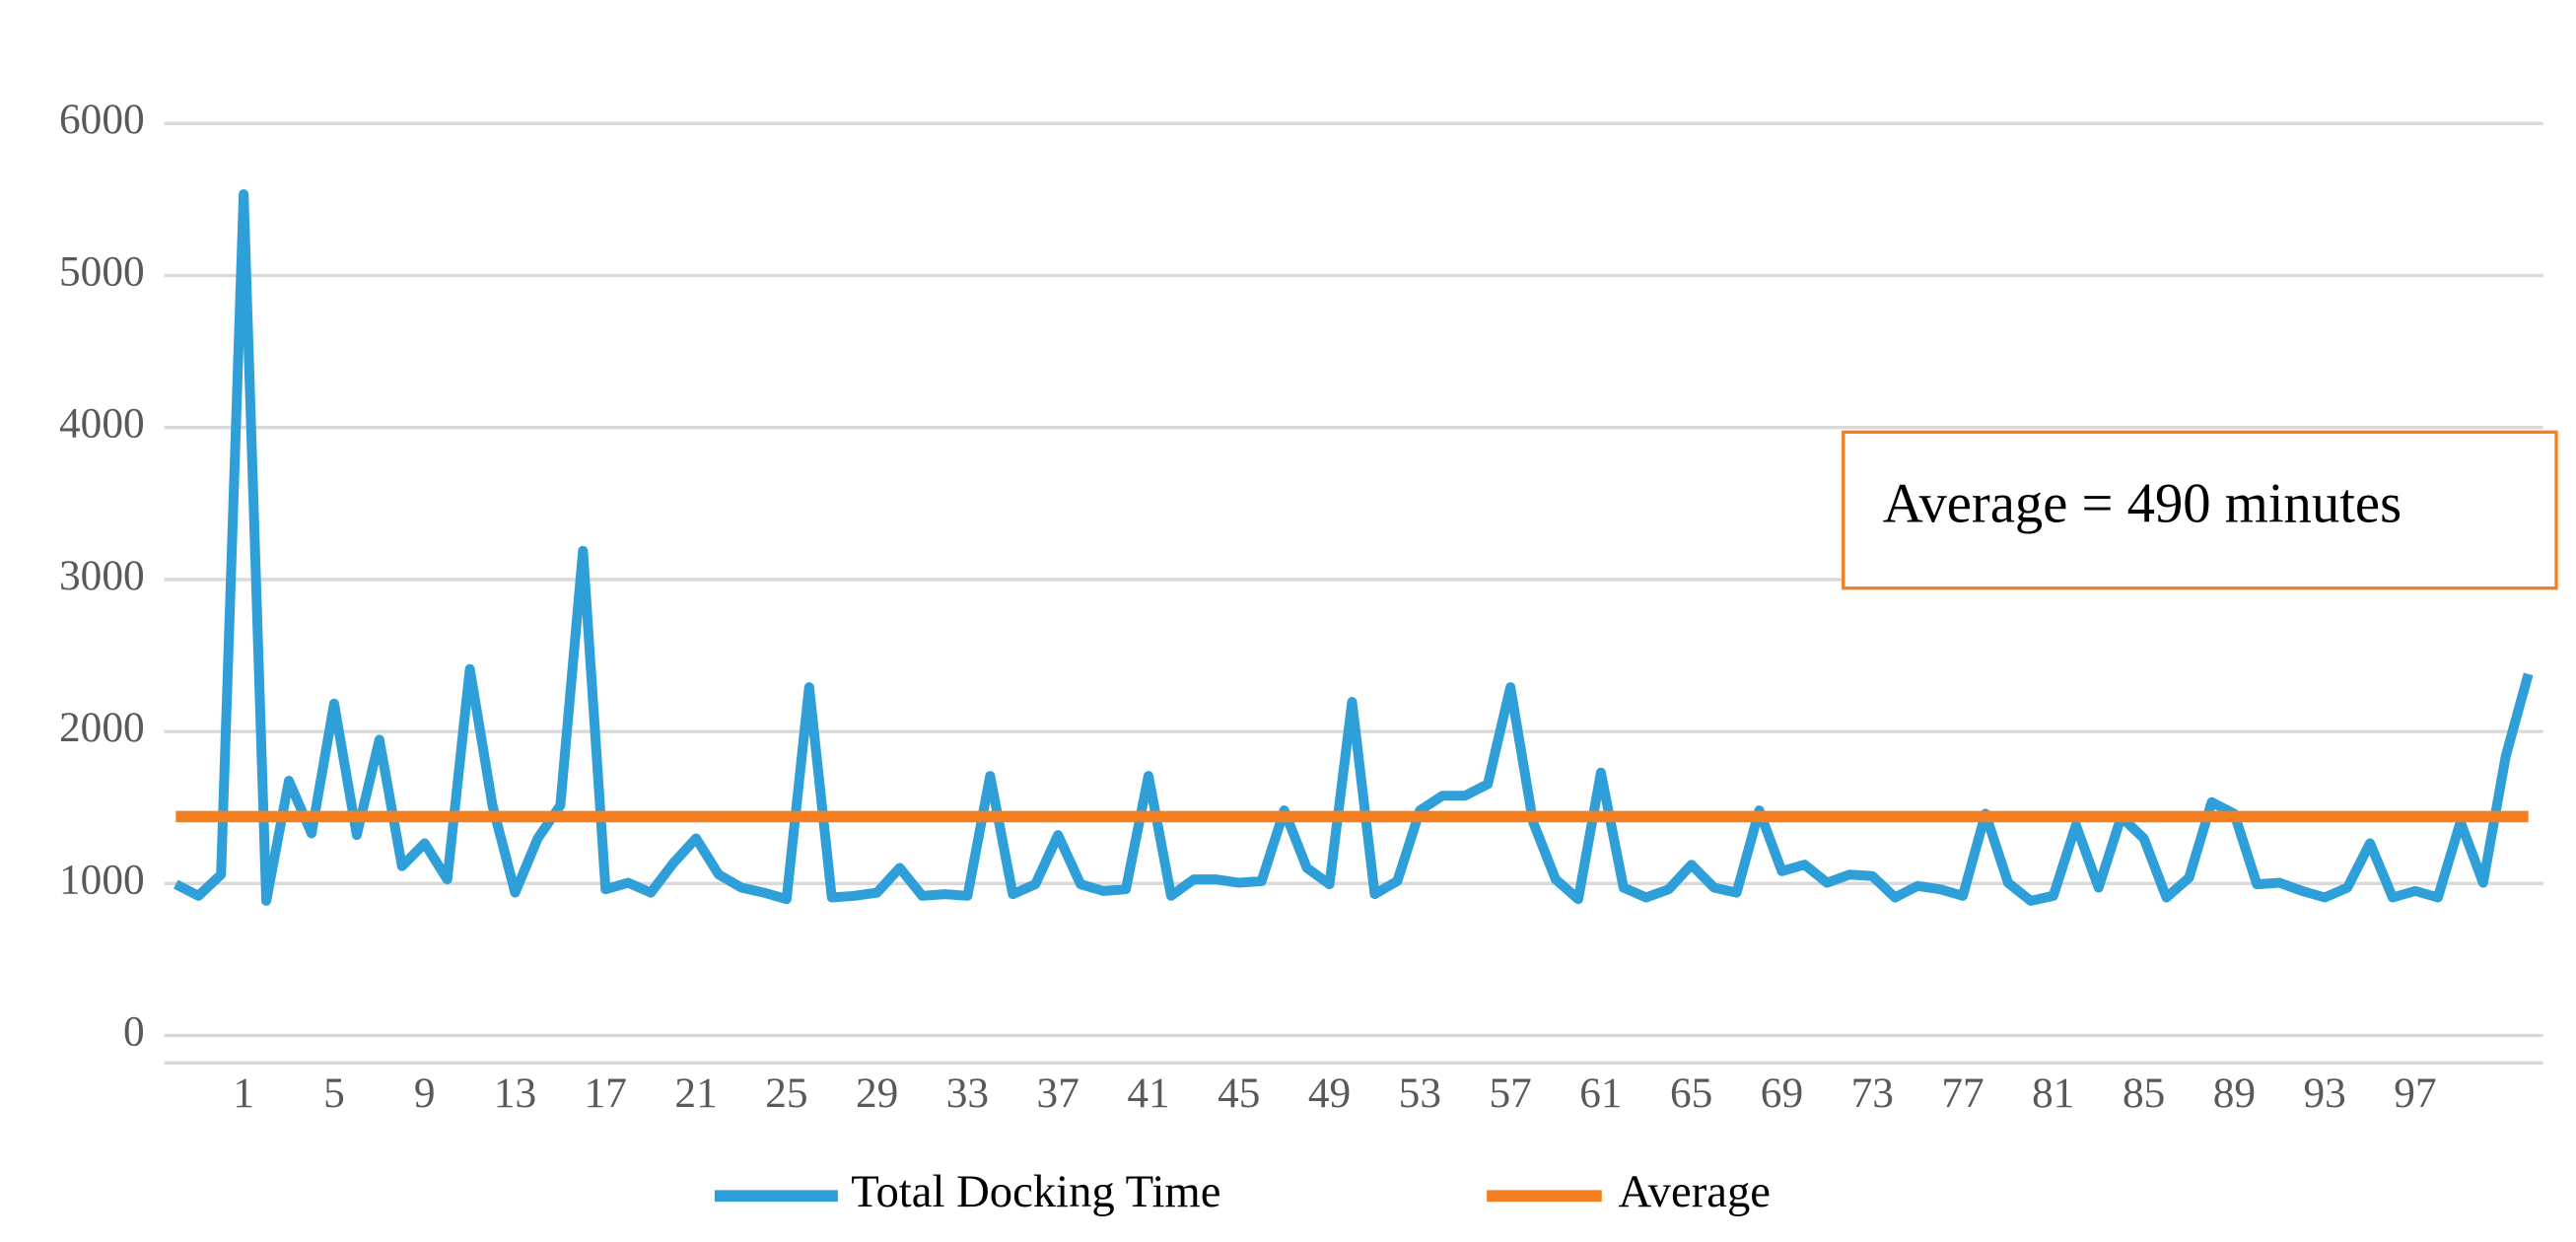 Image resolution: width=2576 pixels, height=1242 pixels. What do you see at coordinates (877, 1093) in the screenshot?
I see `x-tick-label: 29` at bounding box center [877, 1093].